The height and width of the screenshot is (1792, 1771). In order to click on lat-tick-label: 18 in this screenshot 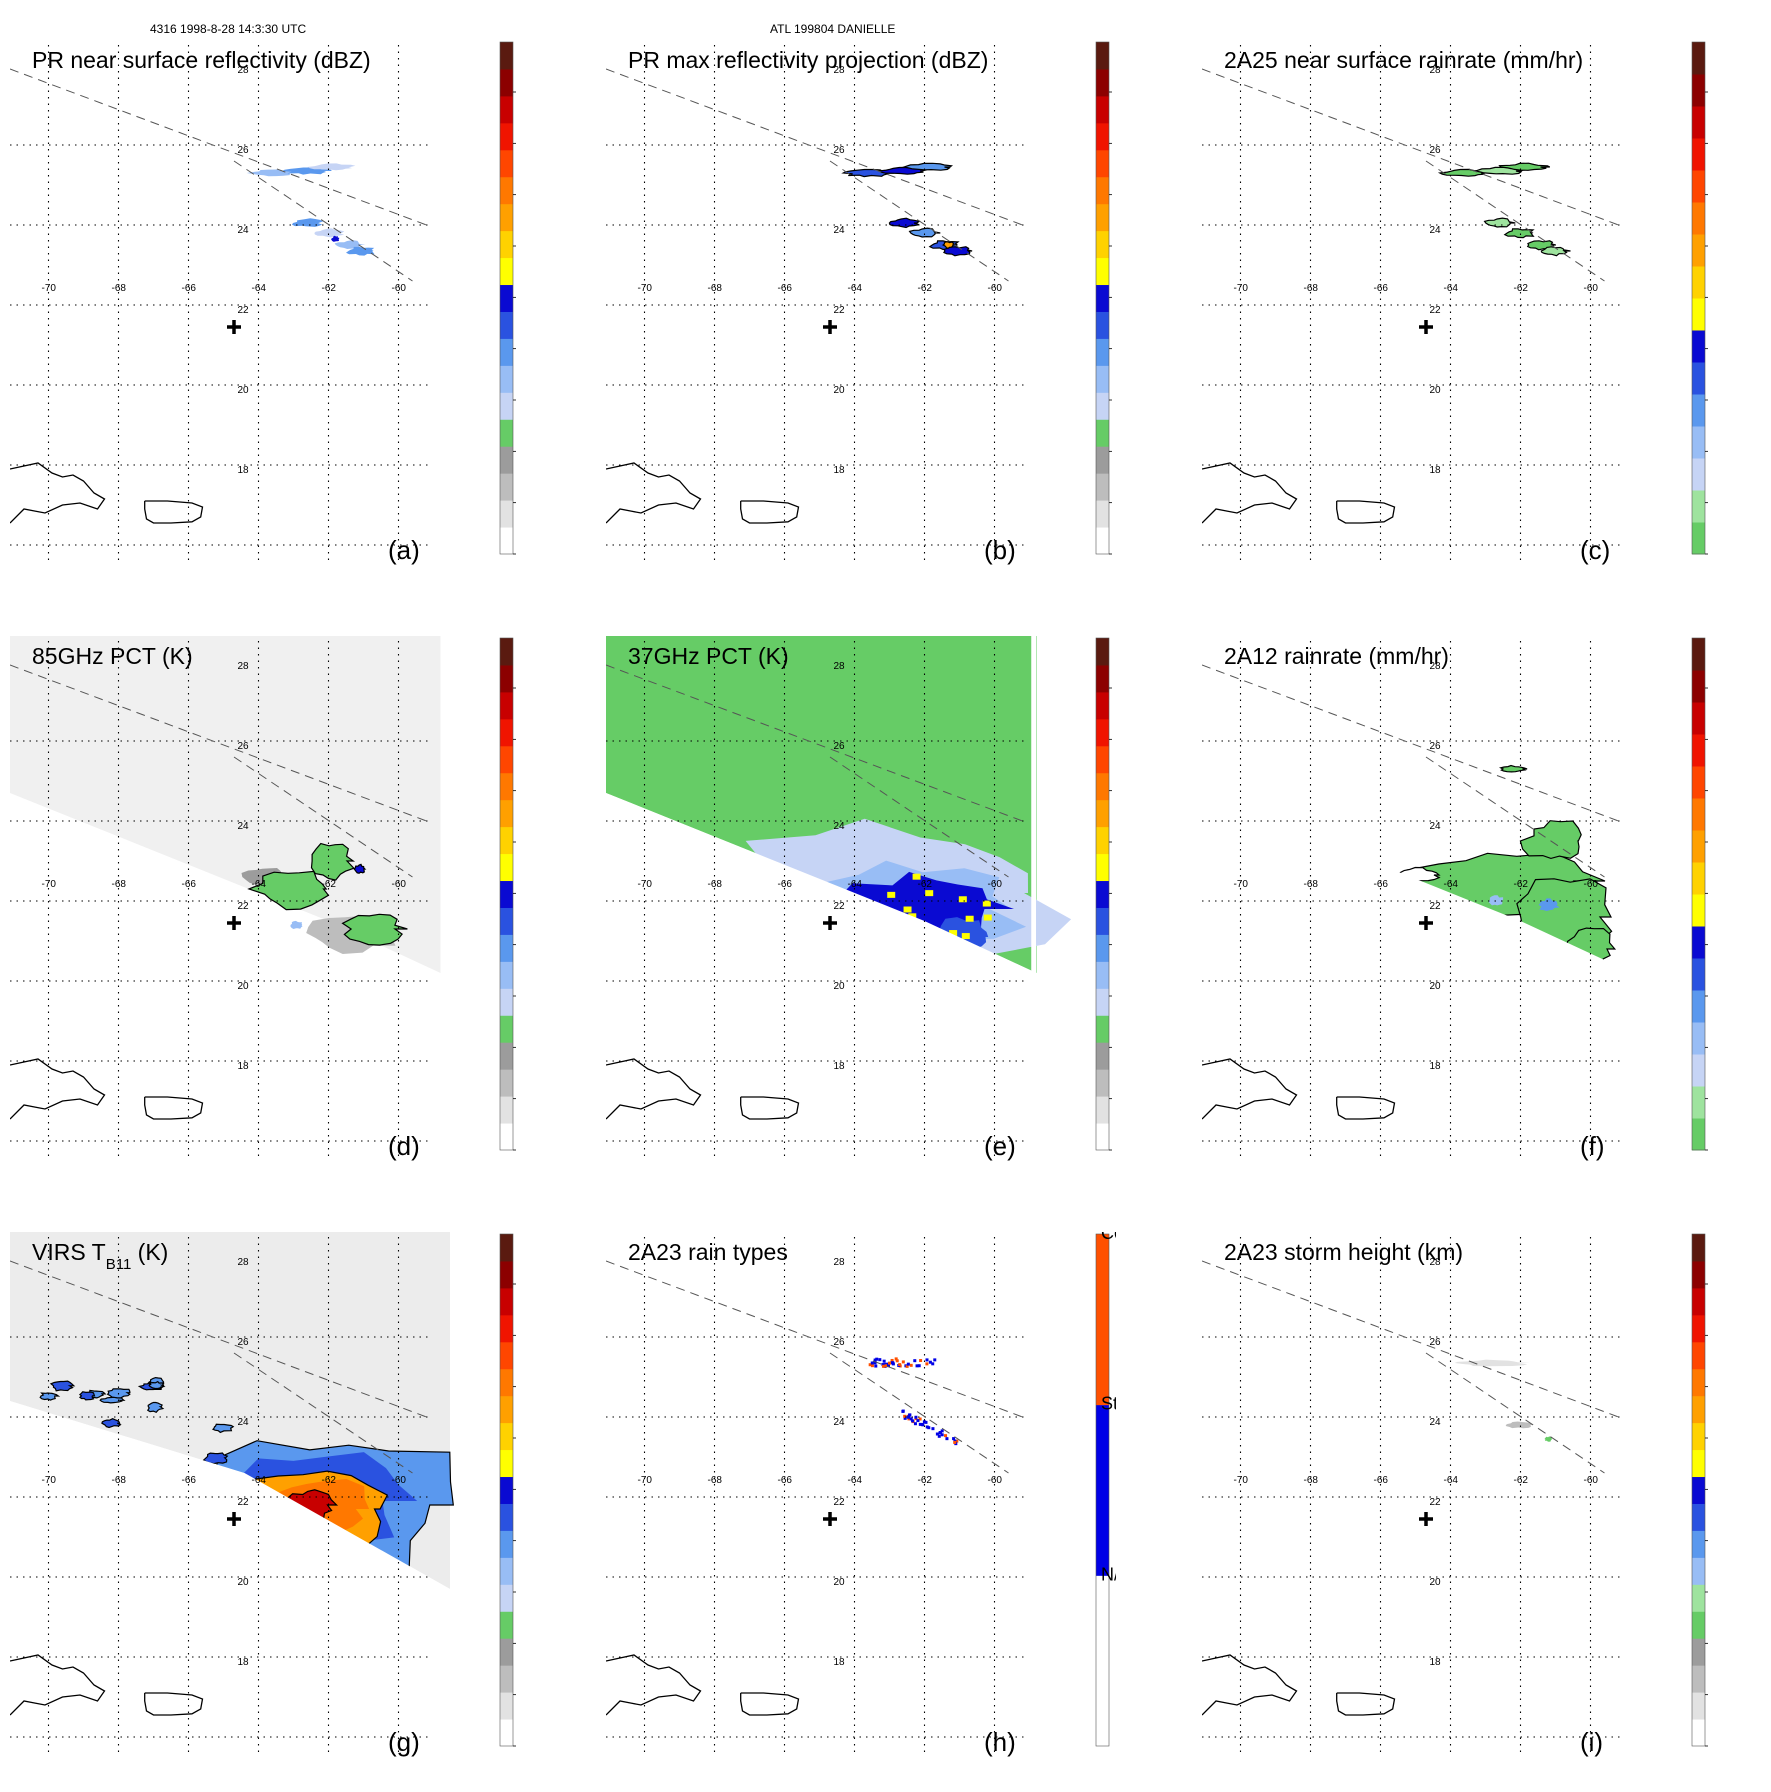, I will do `click(840, 1662)`.